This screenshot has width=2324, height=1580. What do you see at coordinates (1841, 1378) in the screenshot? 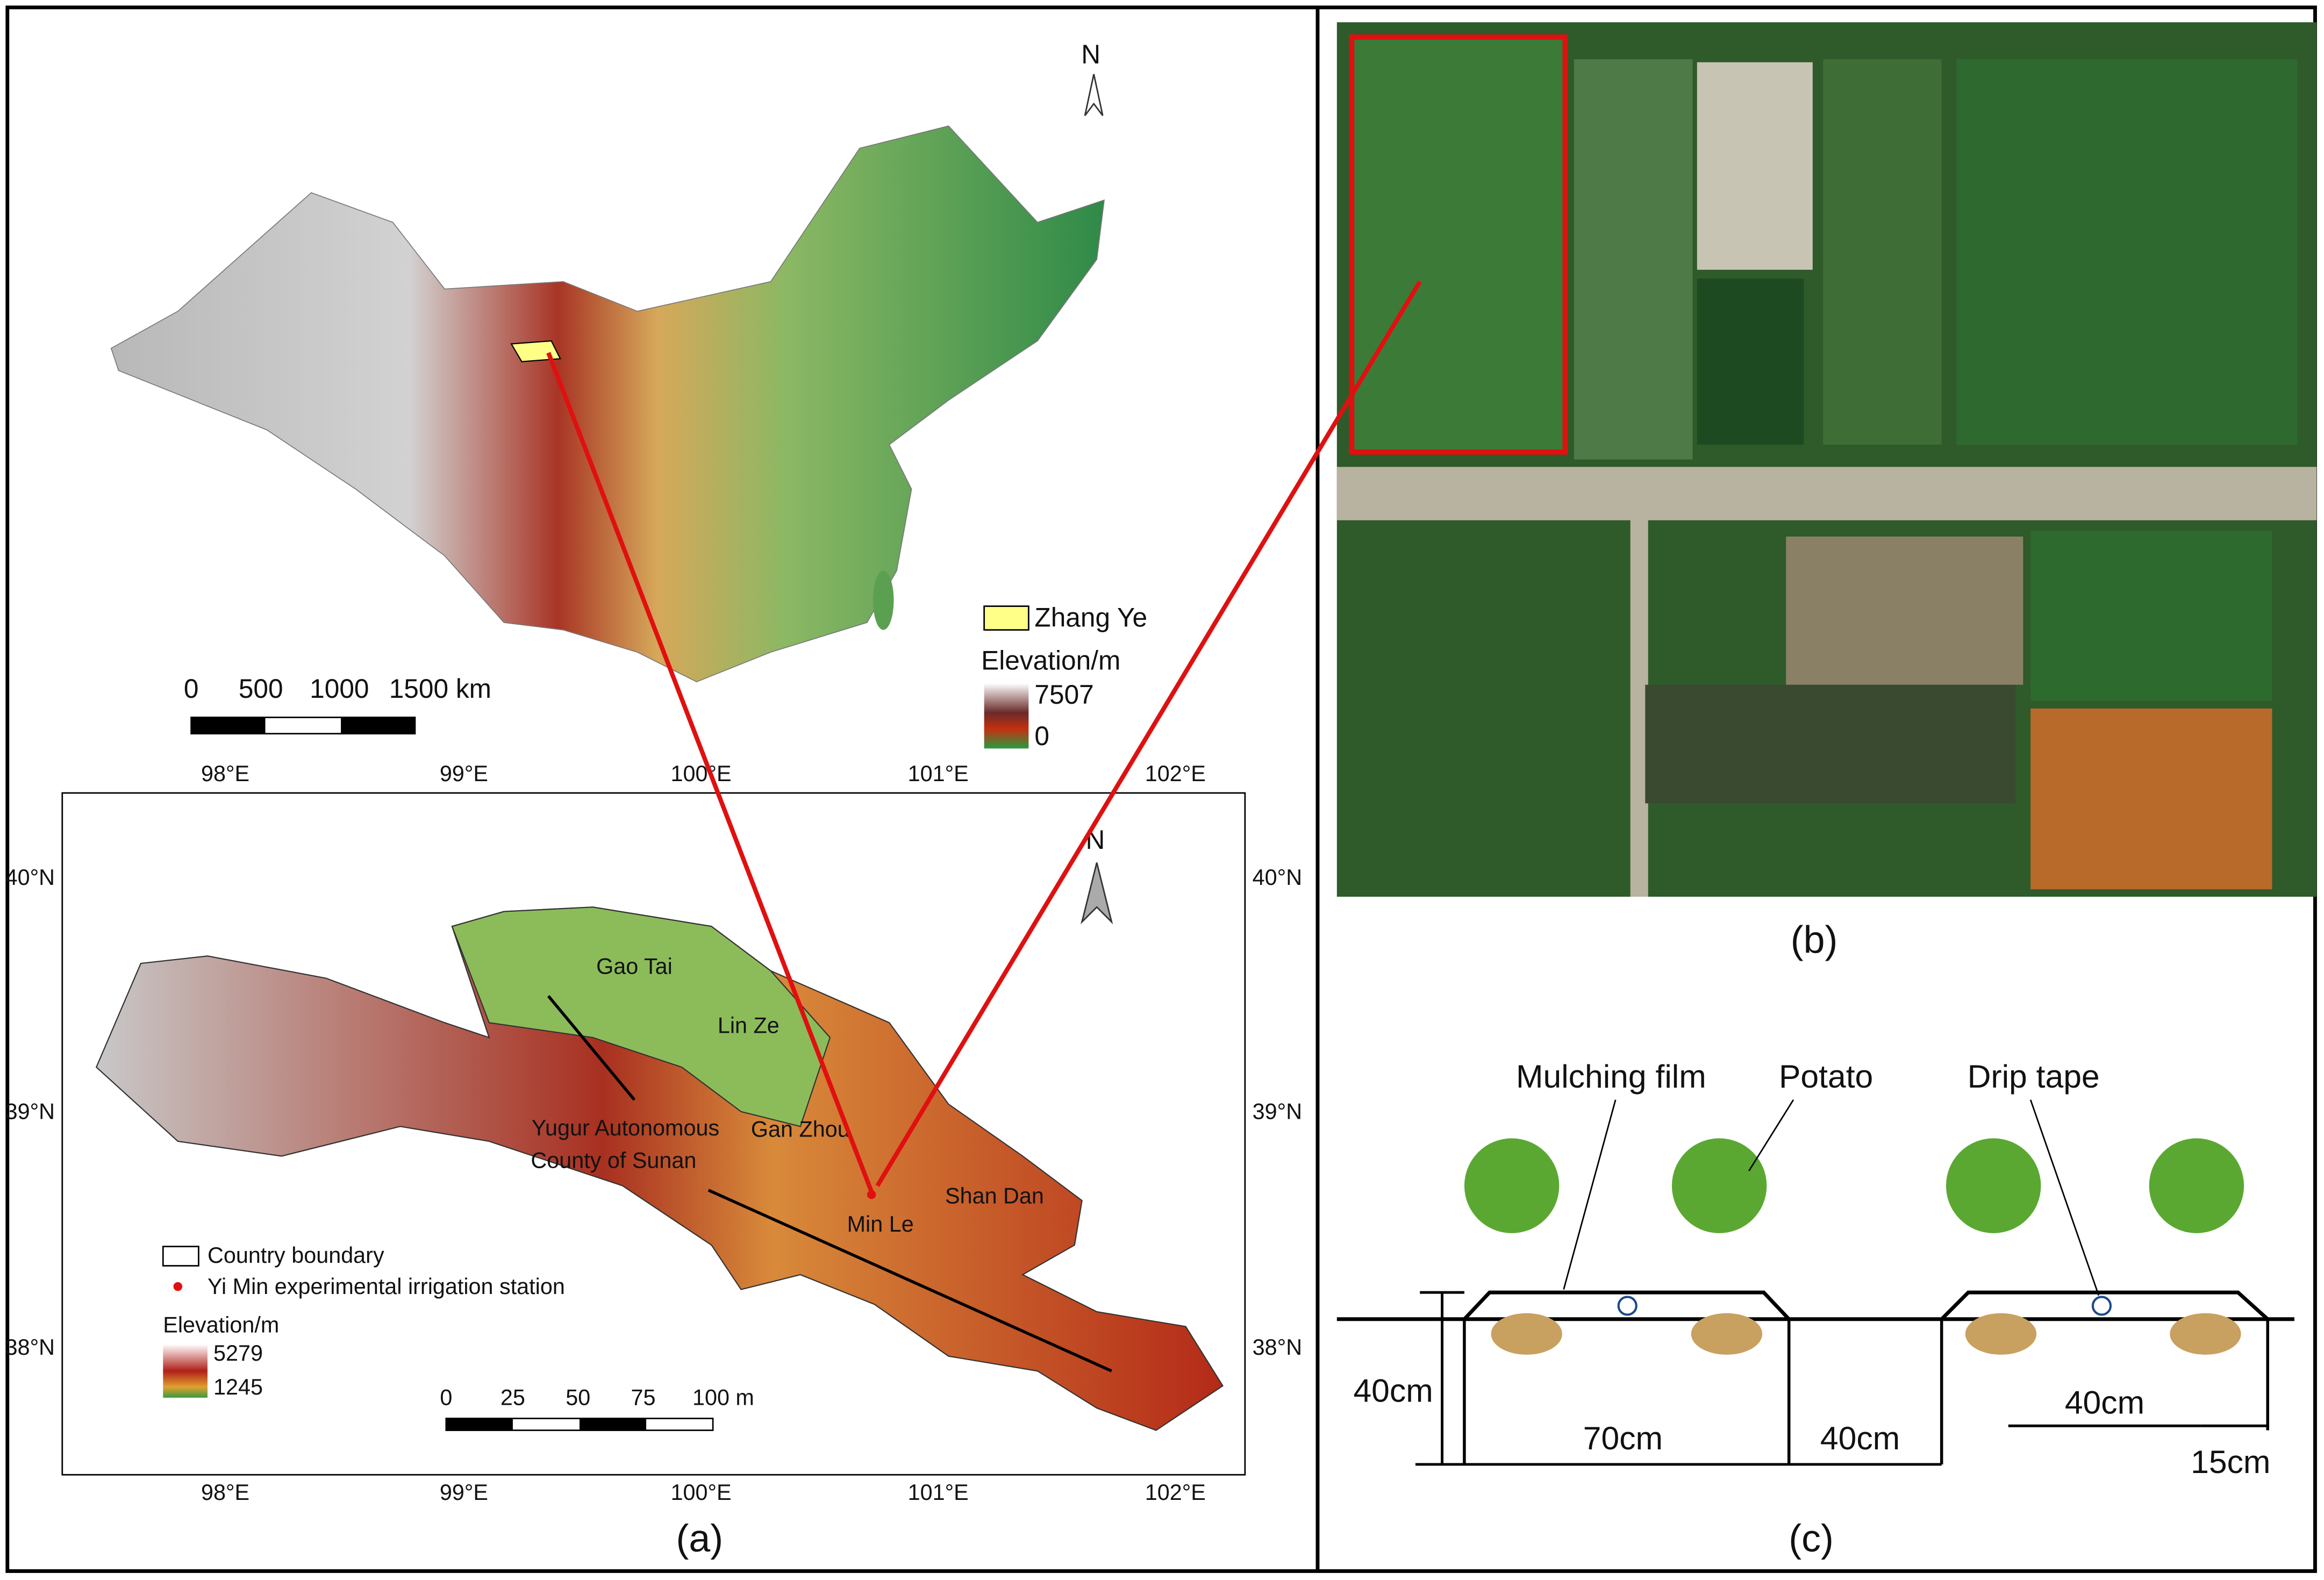
I see `dimension-lines` at bounding box center [1841, 1378].